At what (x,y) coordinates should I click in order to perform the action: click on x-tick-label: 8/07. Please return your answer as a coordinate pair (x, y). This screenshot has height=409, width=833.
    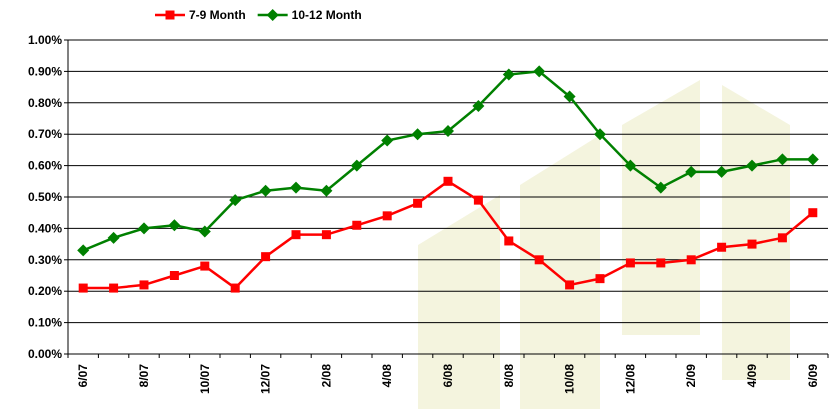
    Looking at the image, I should click on (144, 376).